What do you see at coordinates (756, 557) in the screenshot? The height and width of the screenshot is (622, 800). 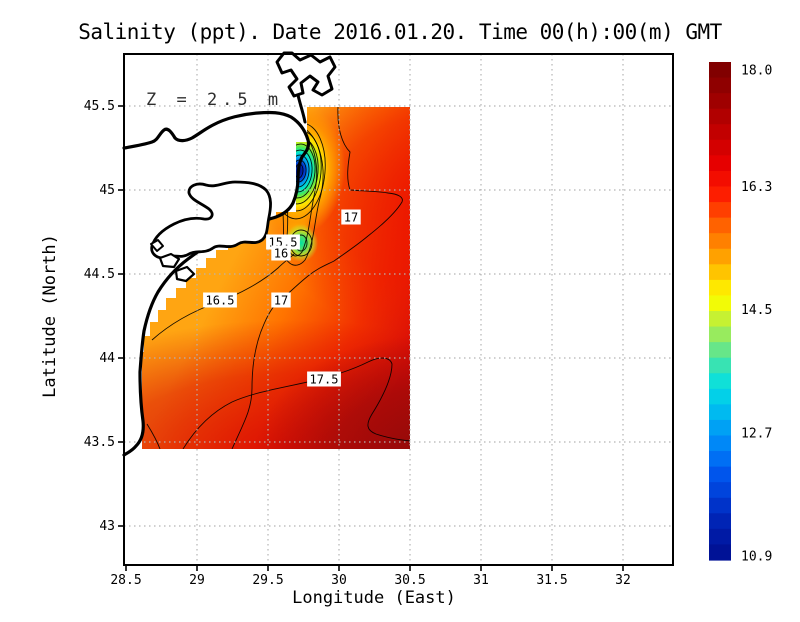 I see `colorbar-tick-label: 10.9` at bounding box center [756, 557].